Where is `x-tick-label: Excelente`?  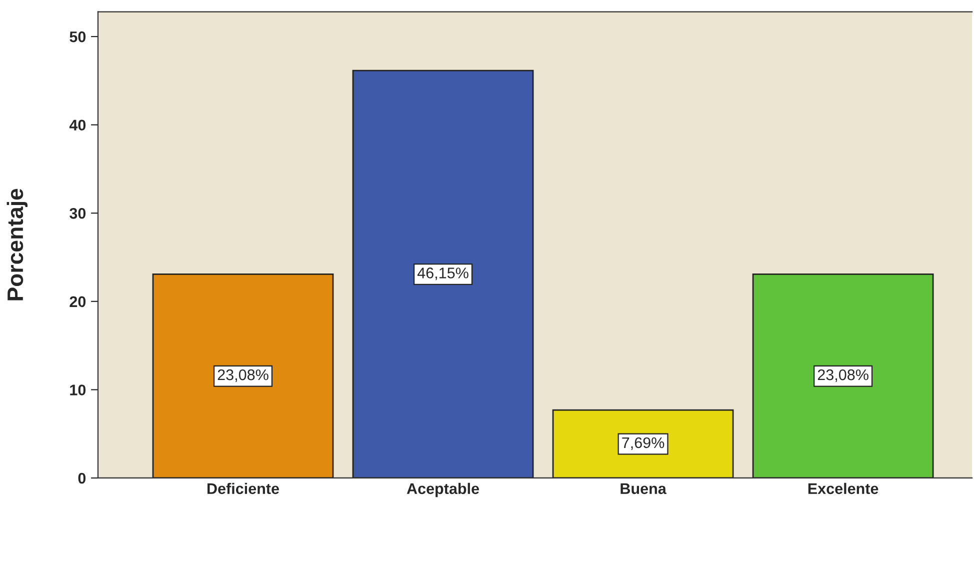
x-tick-label: Excelente is located at coordinates (843, 488).